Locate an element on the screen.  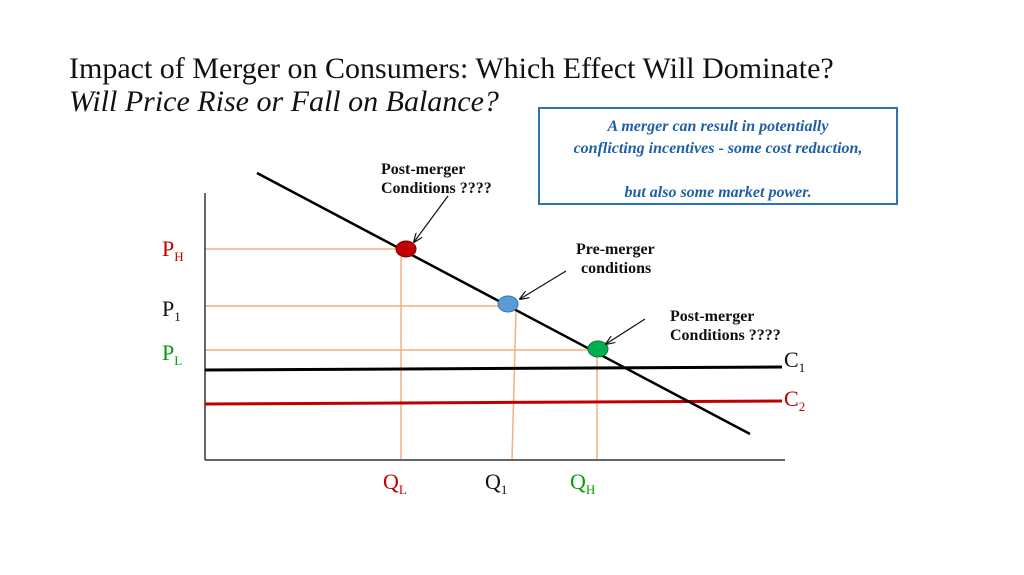
arrow-post-merger-high is located at coordinates (431, 218).